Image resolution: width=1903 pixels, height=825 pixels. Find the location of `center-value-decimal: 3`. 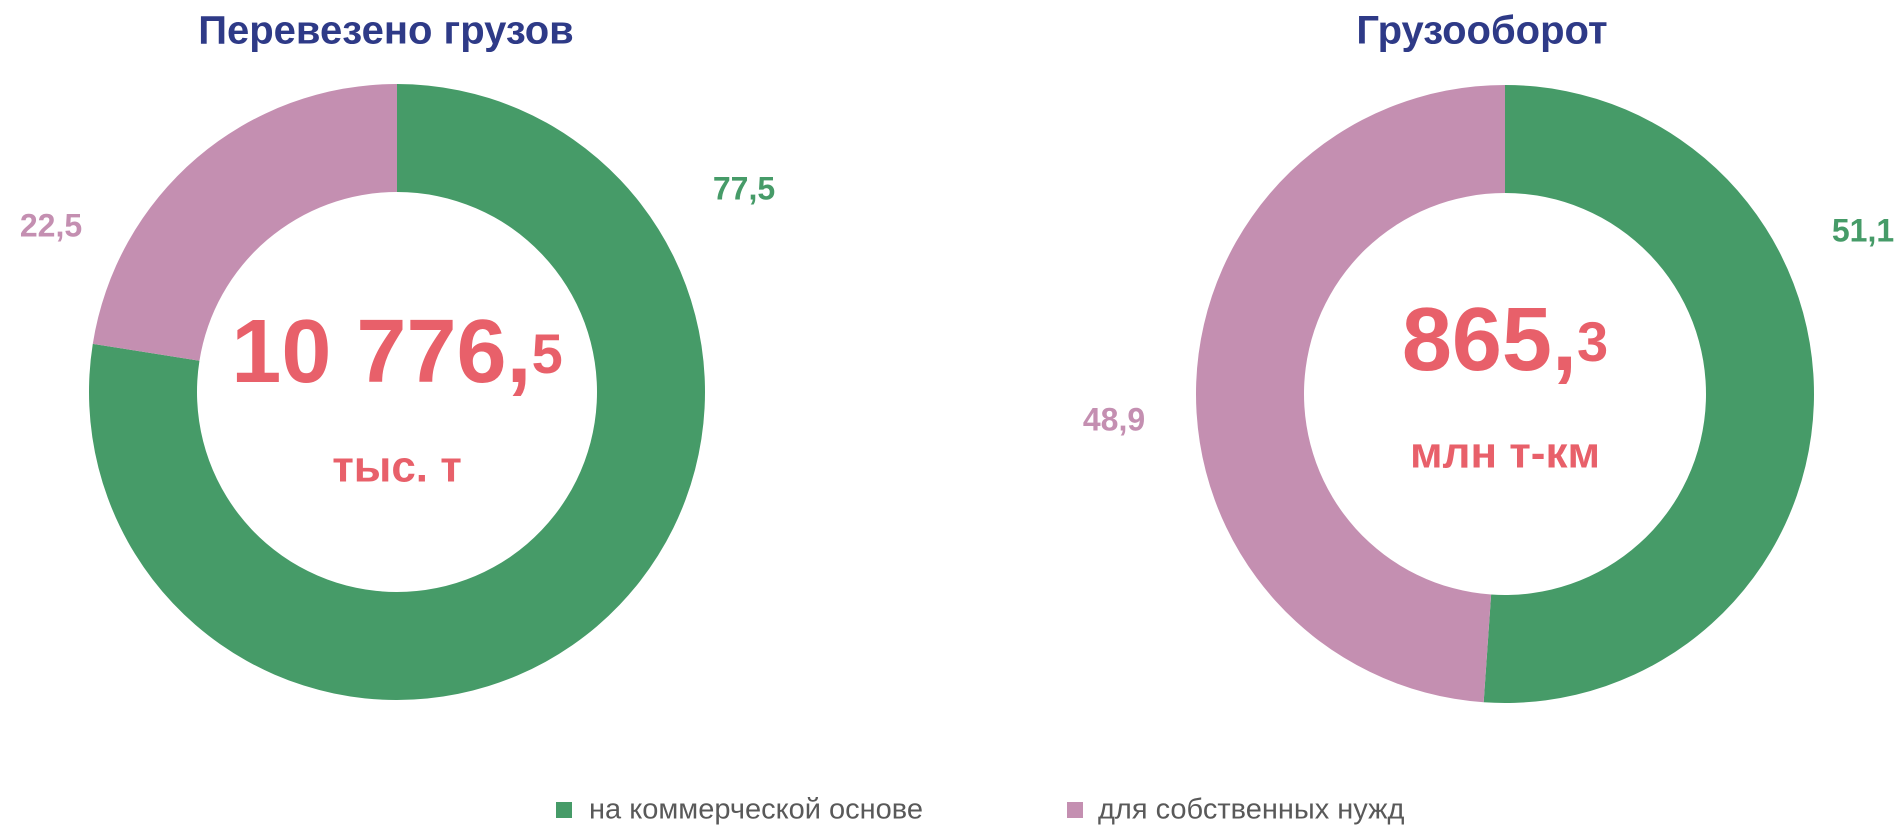

center-value-decimal: 3 is located at coordinates (1592, 341).